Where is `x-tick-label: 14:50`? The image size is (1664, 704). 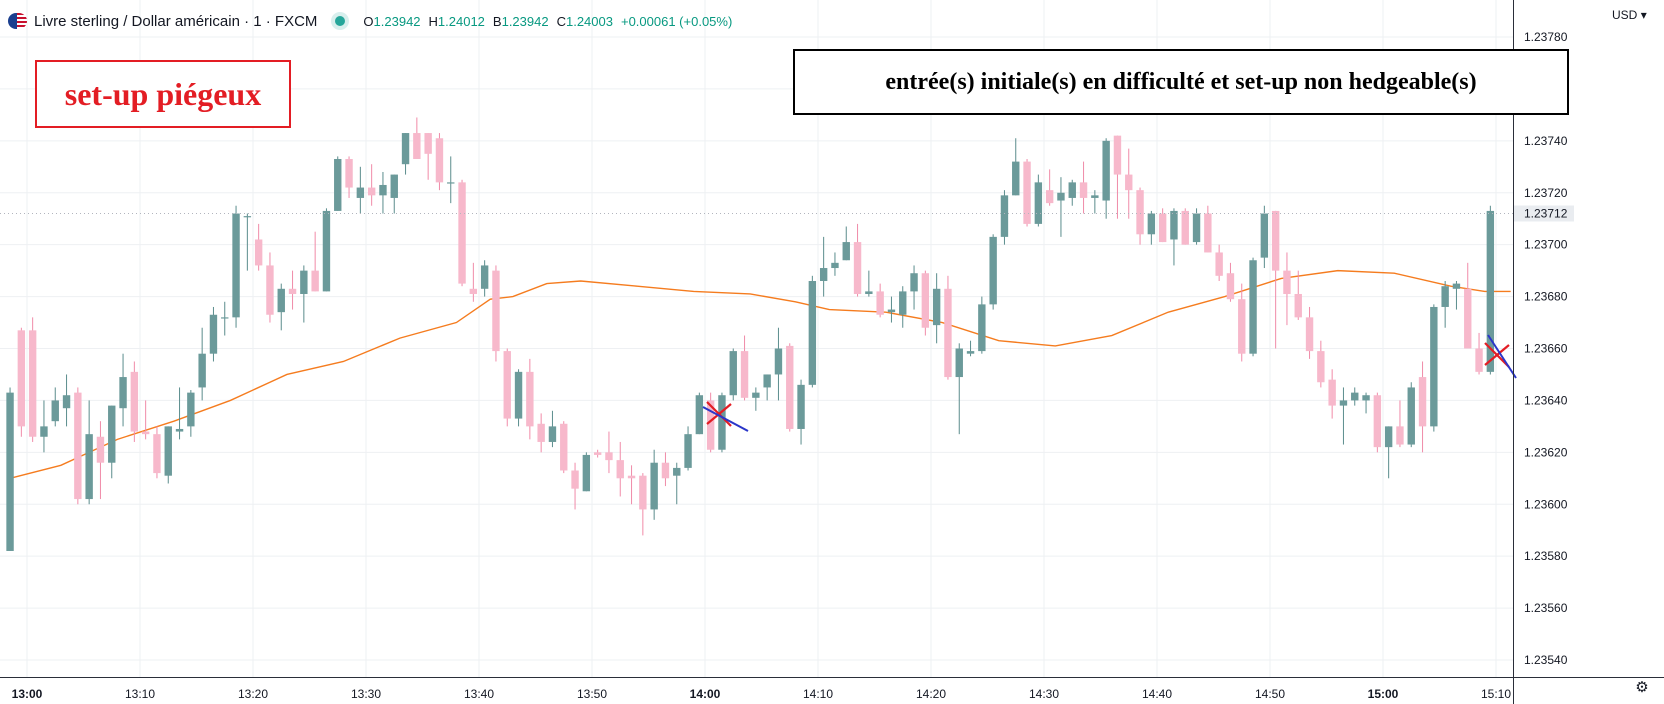 x-tick-label: 14:50 is located at coordinates (1270, 694).